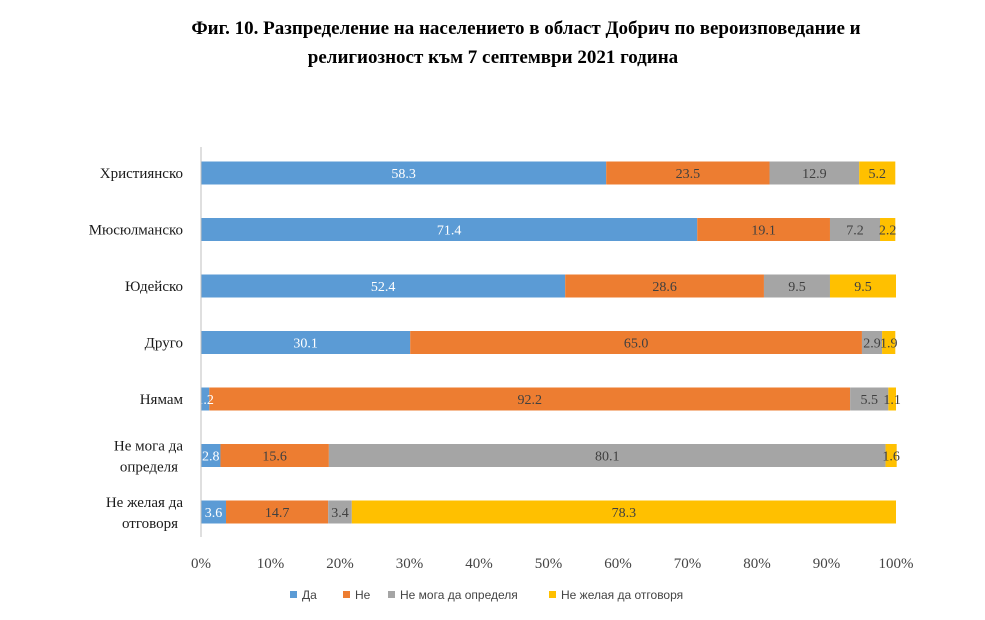 Image resolution: width=985 pixels, height=620 pixels. Describe the element at coordinates (150, 524) in the screenshot. I see `category-label: отговоря` at that location.